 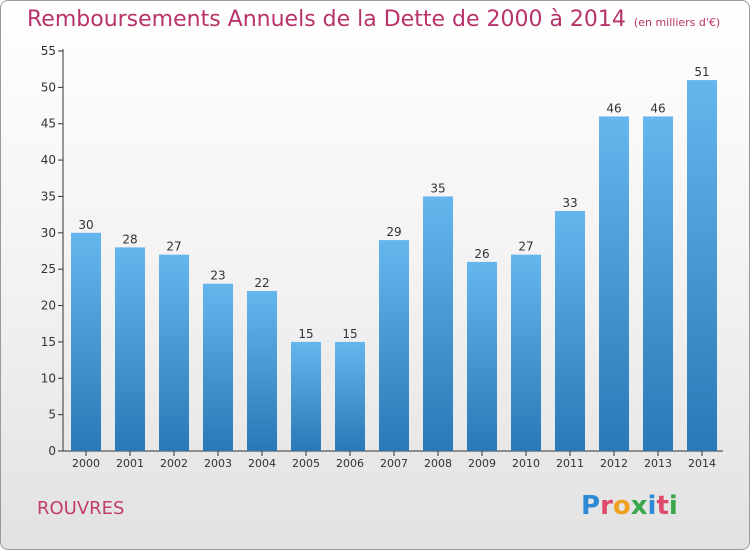 What do you see at coordinates (52, 415) in the screenshot?
I see `y-tick-label: 5` at bounding box center [52, 415].